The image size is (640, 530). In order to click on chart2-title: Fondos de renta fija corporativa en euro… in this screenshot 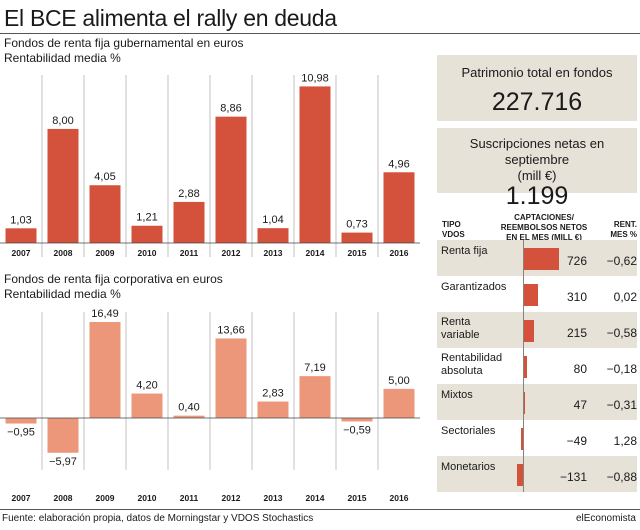, I will do `click(113, 279)`.